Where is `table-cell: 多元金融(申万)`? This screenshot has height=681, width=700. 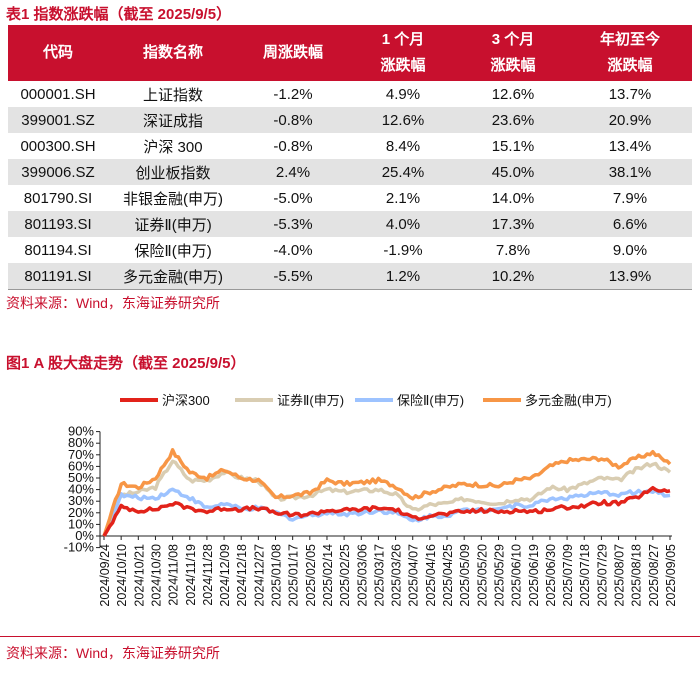
table-cell: 多元金融(申万) is located at coordinates (173, 276).